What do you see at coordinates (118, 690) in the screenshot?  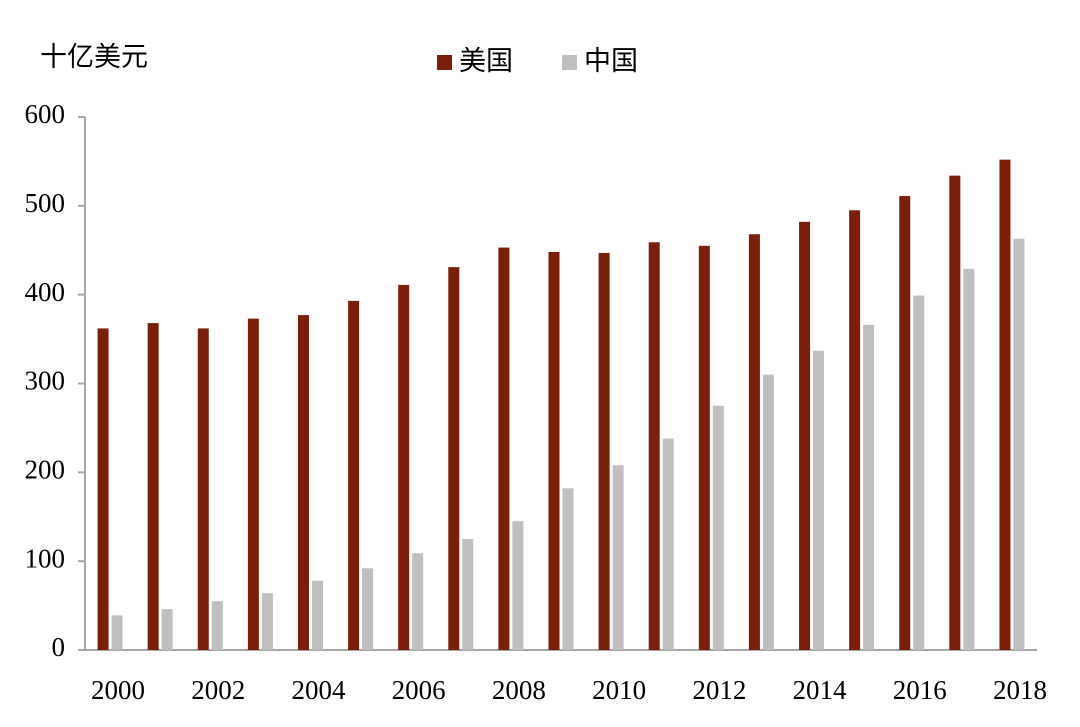 I see `x-tick-label: 2000` at bounding box center [118, 690].